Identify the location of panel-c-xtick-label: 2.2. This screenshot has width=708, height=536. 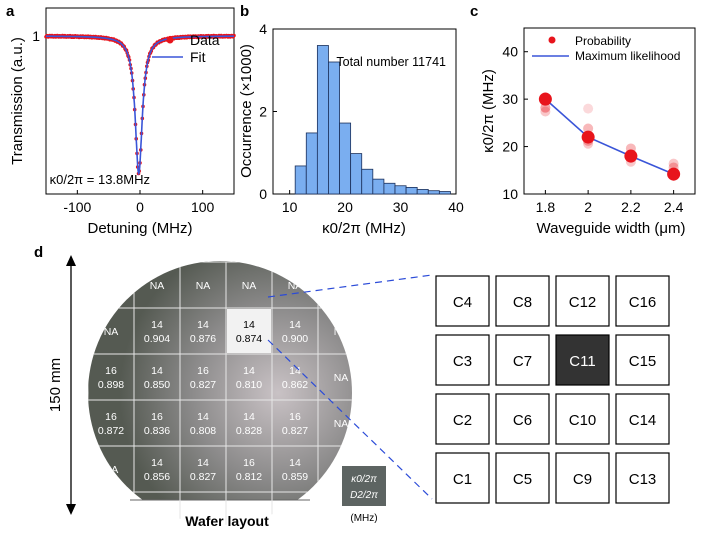
(631, 207).